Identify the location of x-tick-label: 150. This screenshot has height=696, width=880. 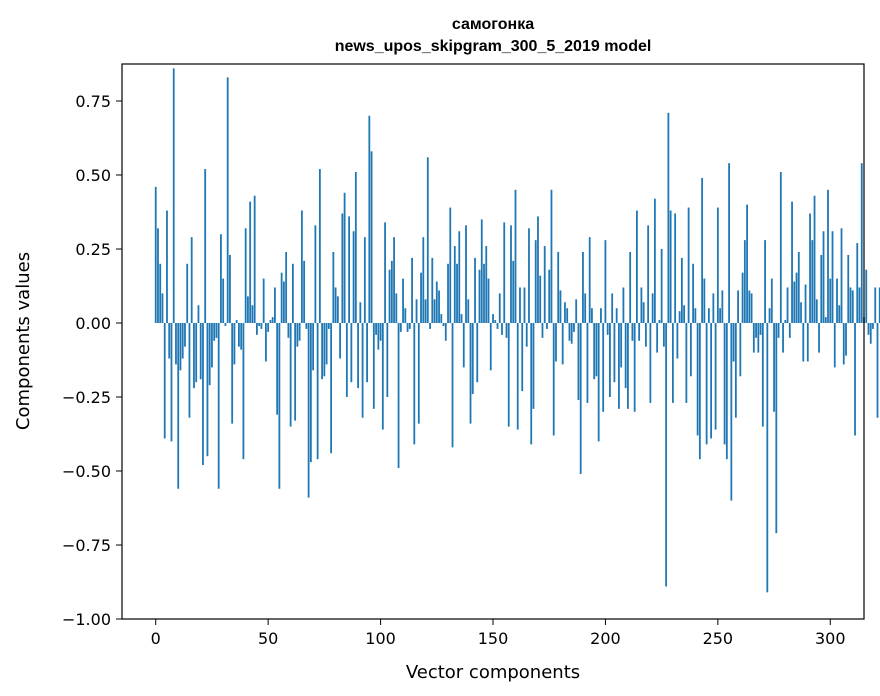
(493, 638).